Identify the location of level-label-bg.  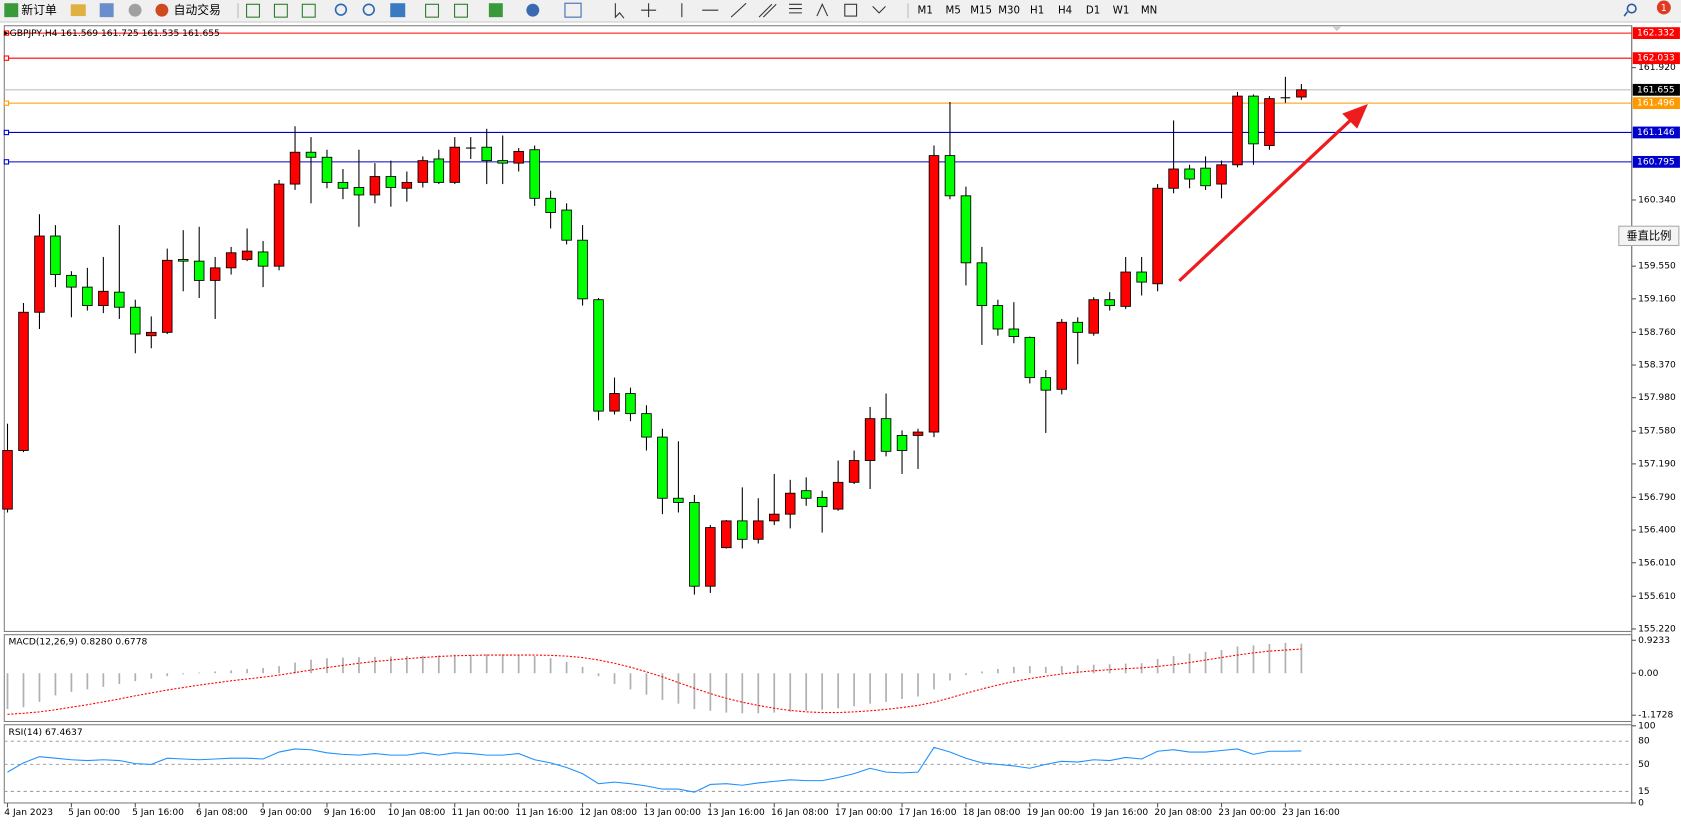
(1656, 132).